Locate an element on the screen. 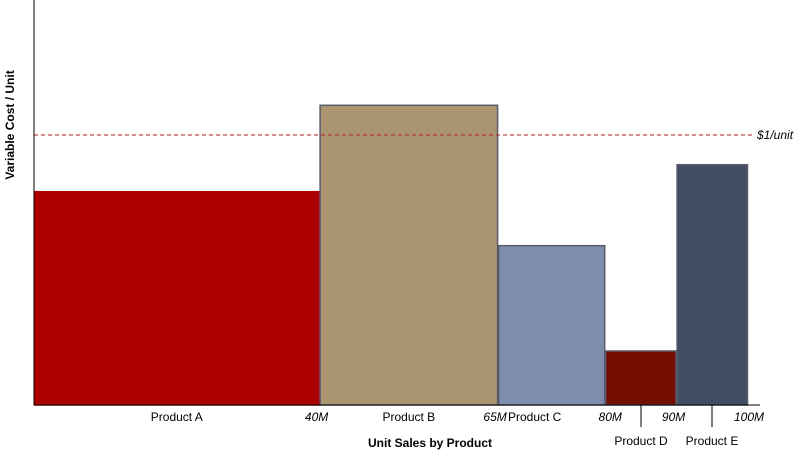 The height and width of the screenshot is (453, 809). bar-product-c is located at coordinates (551, 325).